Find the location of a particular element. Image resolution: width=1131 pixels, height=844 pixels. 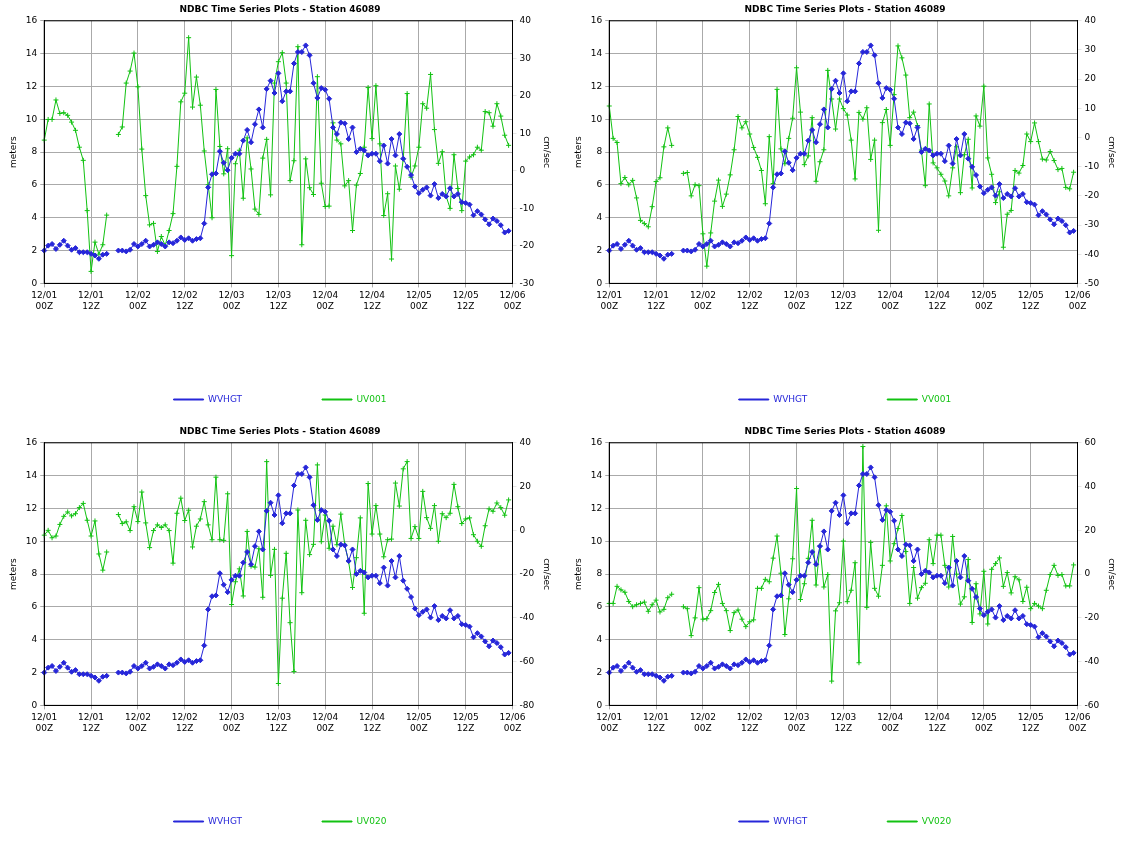

legend-label: UV020 is located at coordinates (371, 820).